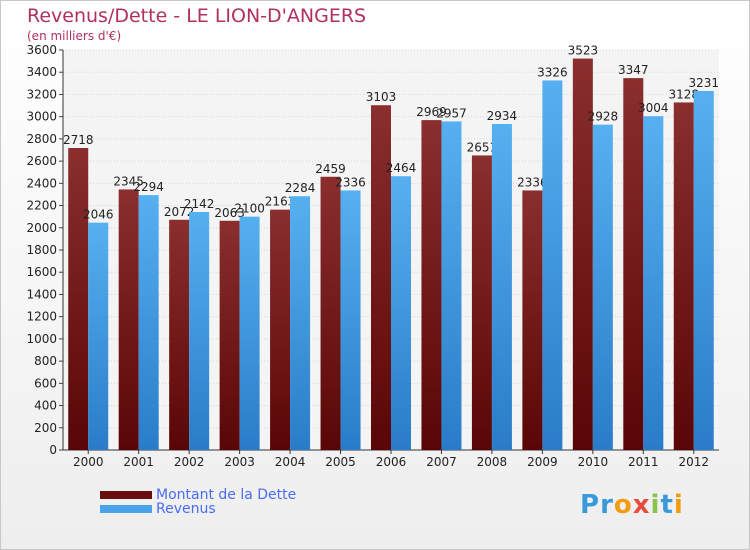 This screenshot has width=750, height=550. Describe the element at coordinates (492, 462) in the screenshot. I see `x-tick-label: 2008` at that location.